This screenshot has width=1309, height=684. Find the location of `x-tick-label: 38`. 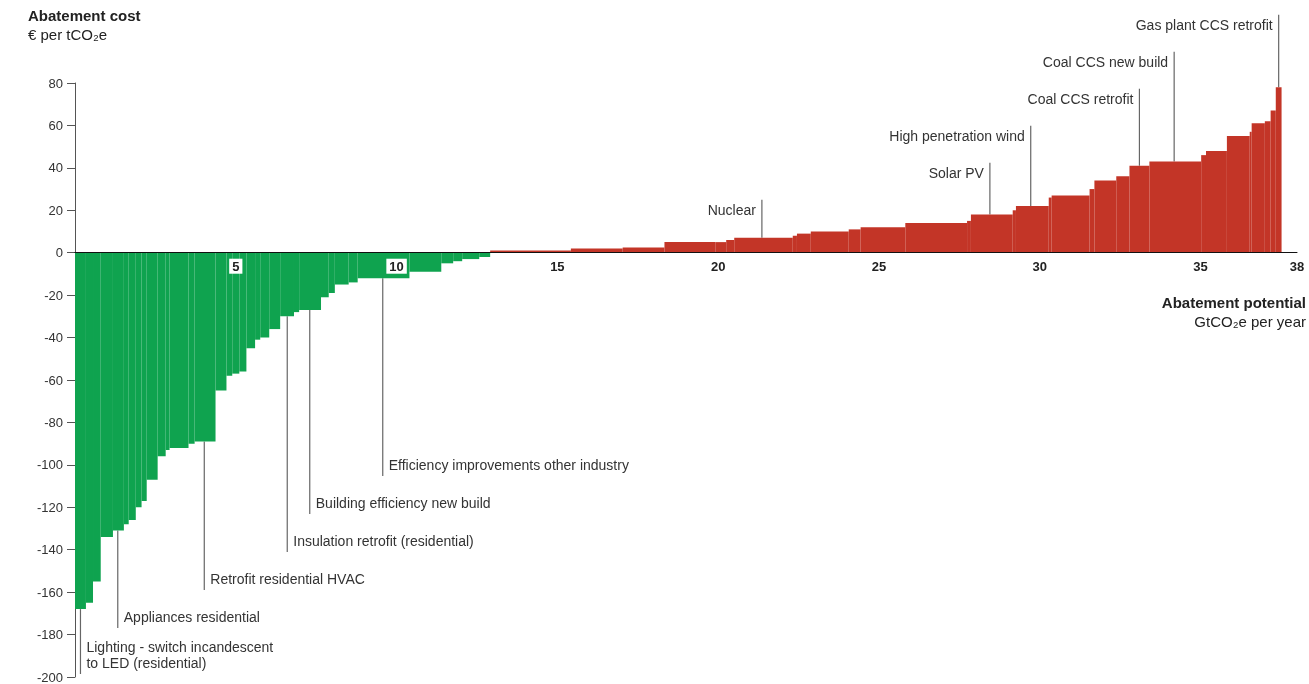

x-tick-label: 38 is located at coordinates (1297, 266).